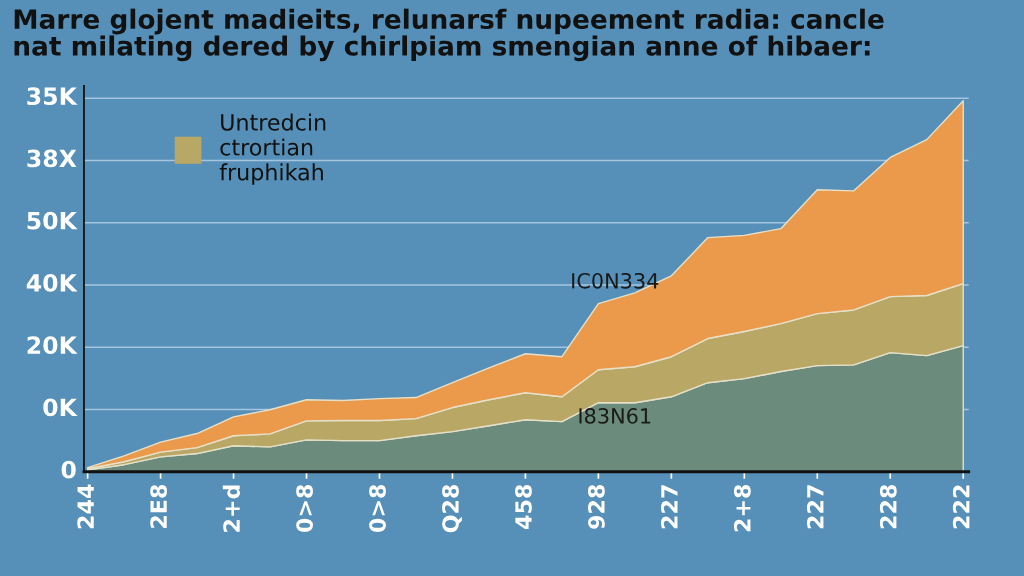 The width and height of the screenshot is (1024, 576). Describe the element at coordinates (52, 158) in the screenshot. I see `text: 38X` at that location.